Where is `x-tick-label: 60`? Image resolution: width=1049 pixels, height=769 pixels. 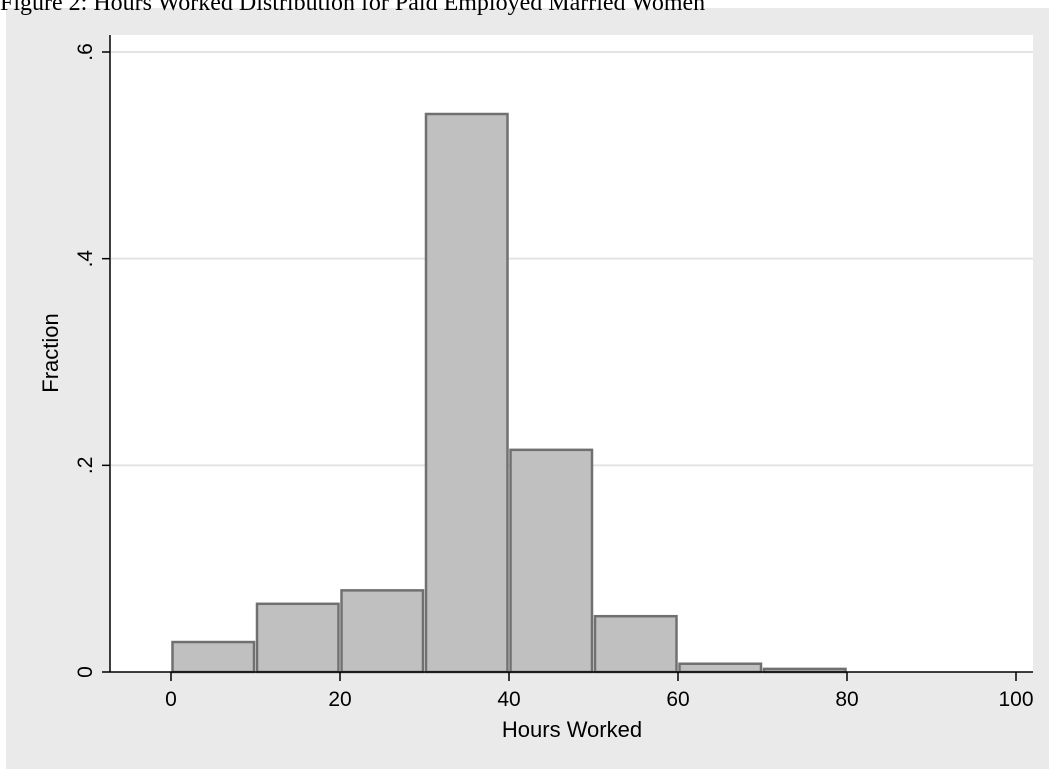 x-tick-label: 60 is located at coordinates (677, 699).